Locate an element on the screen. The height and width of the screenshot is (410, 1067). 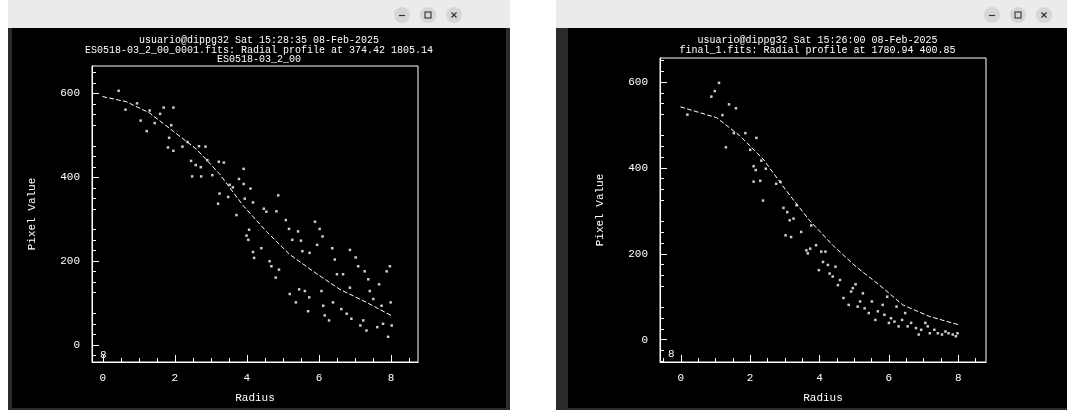
annotation: 8 is located at coordinates (671, 353).